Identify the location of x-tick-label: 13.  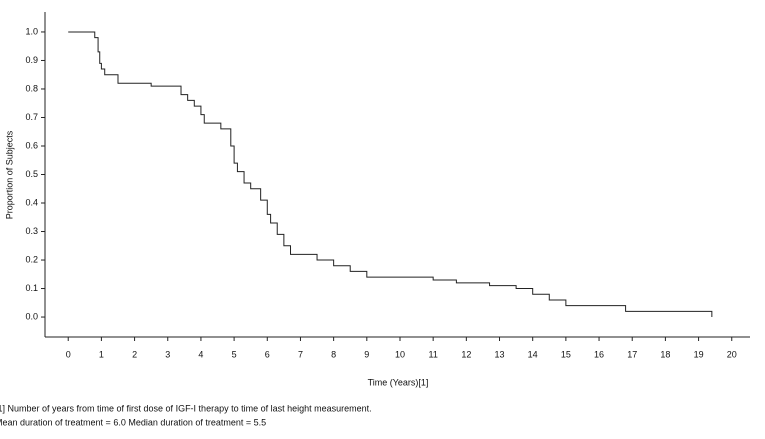
(500, 354).